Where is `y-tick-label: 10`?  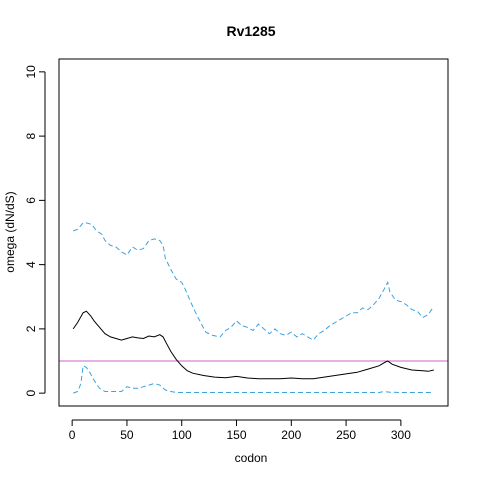
y-tick-label: 10 is located at coordinates (31, 72).